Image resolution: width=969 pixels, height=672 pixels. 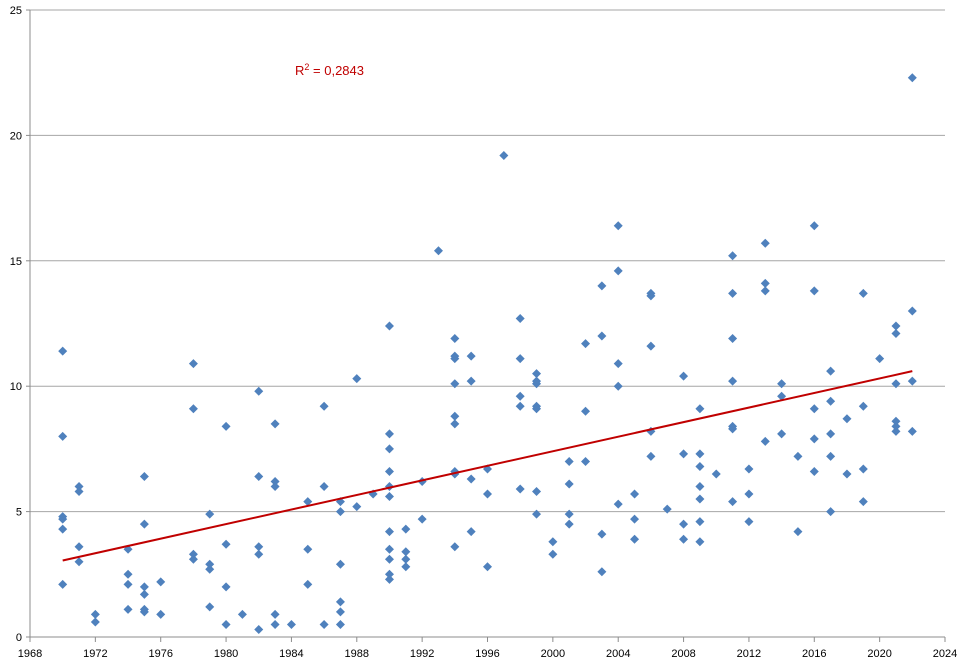 I want to click on y-tick-label: 0, so click(x=19, y=638).